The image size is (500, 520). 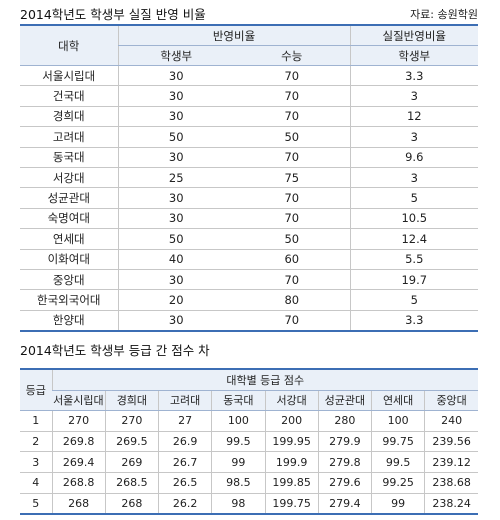 What do you see at coordinates (78, 462) in the screenshot?
I see `score-cell: 269.4` at bounding box center [78, 462].